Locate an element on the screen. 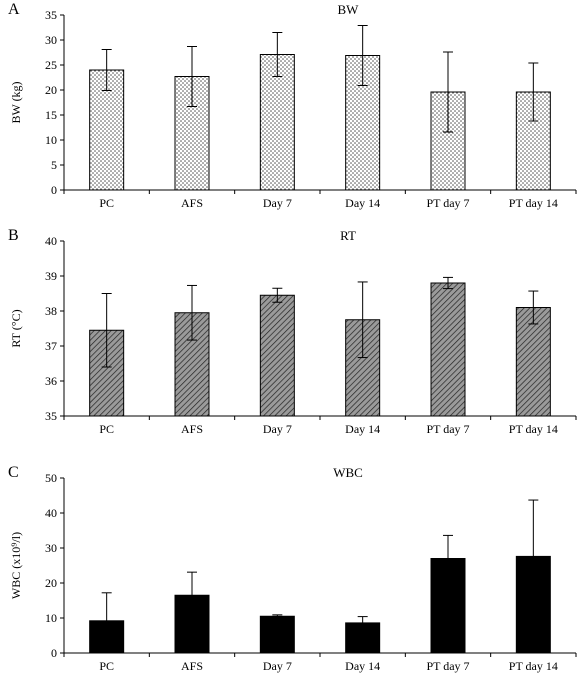 The width and height of the screenshot is (584, 680). chart-title: BW is located at coordinates (349, 9).